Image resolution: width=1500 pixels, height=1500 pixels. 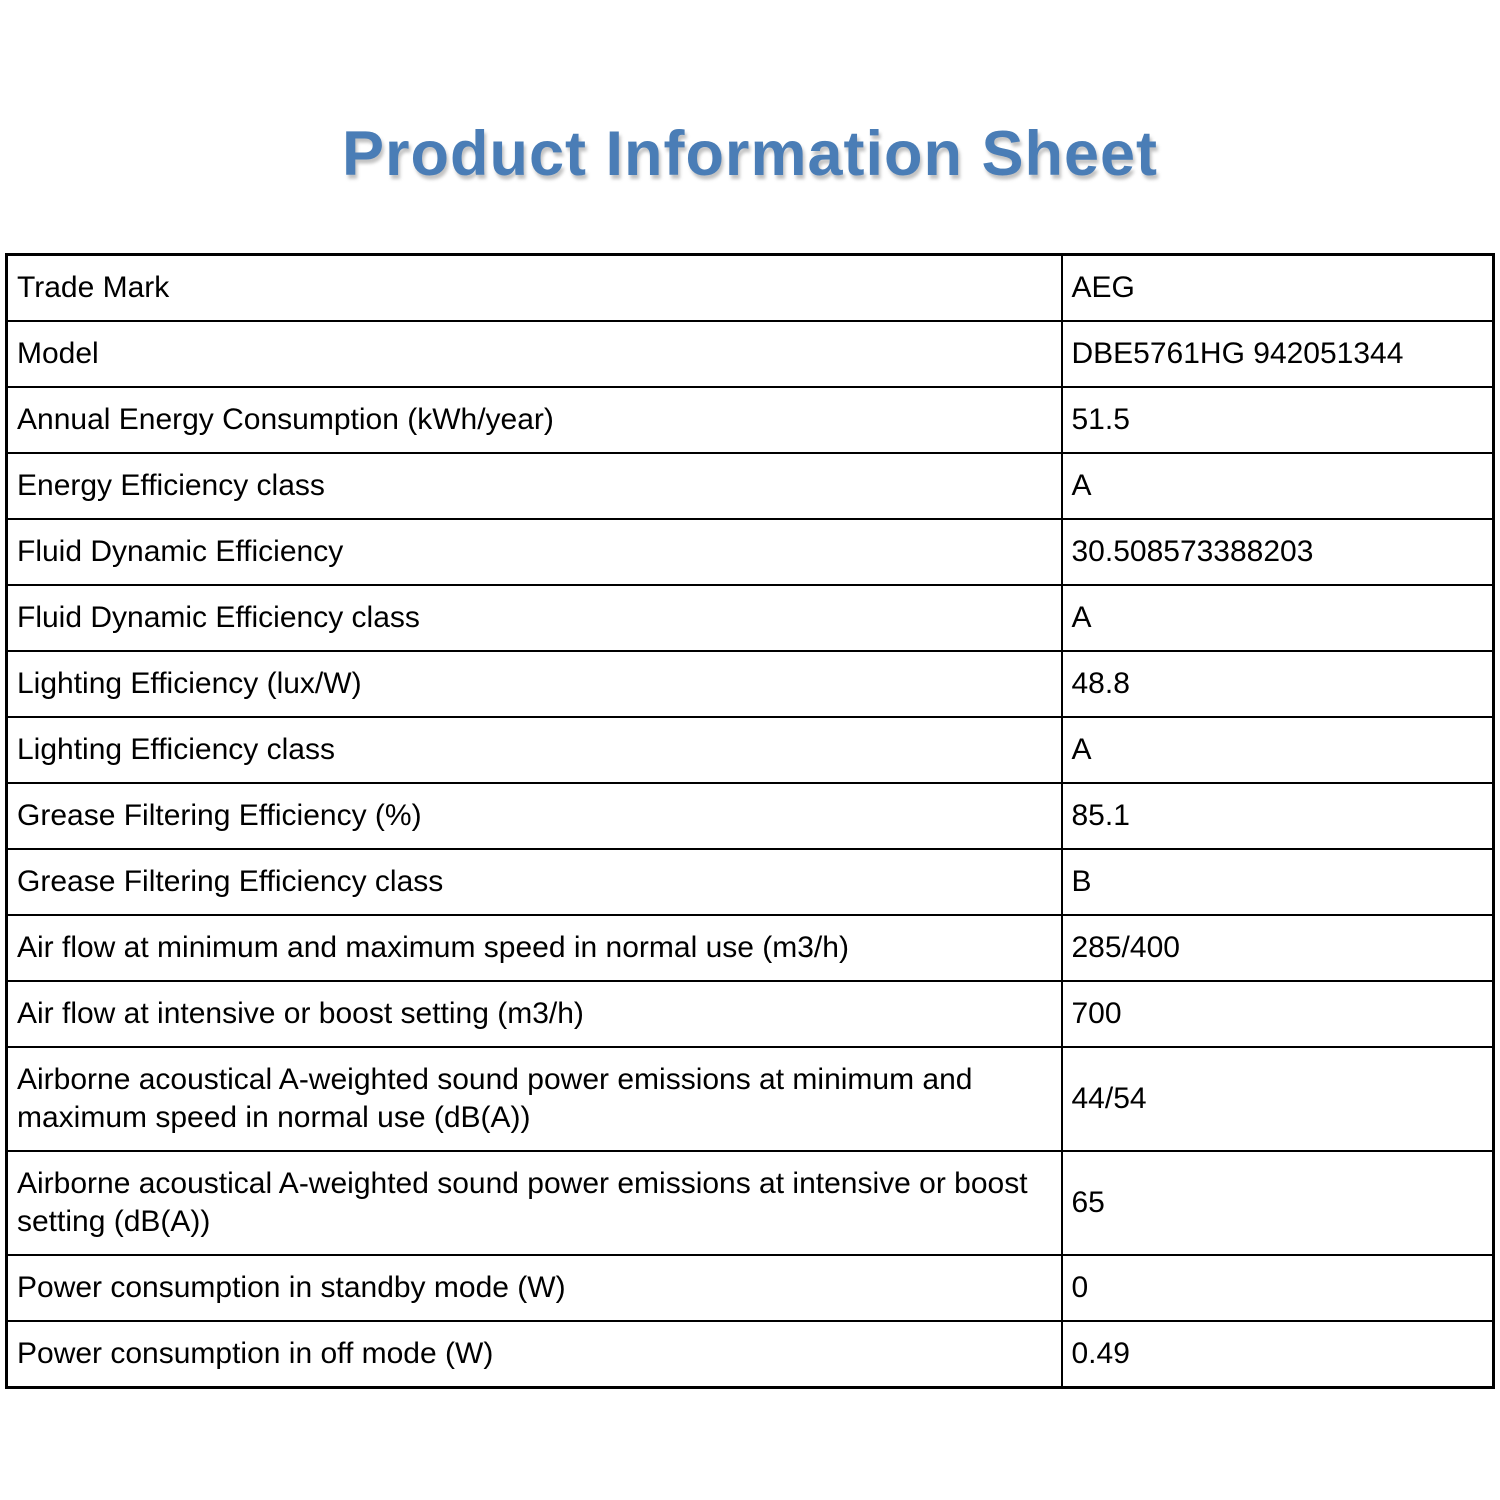 What do you see at coordinates (534, 618) in the screenshot?
I see `spec-label-cell: Fluid Dynamic Efficiency class` at bounding box center [534, 618].